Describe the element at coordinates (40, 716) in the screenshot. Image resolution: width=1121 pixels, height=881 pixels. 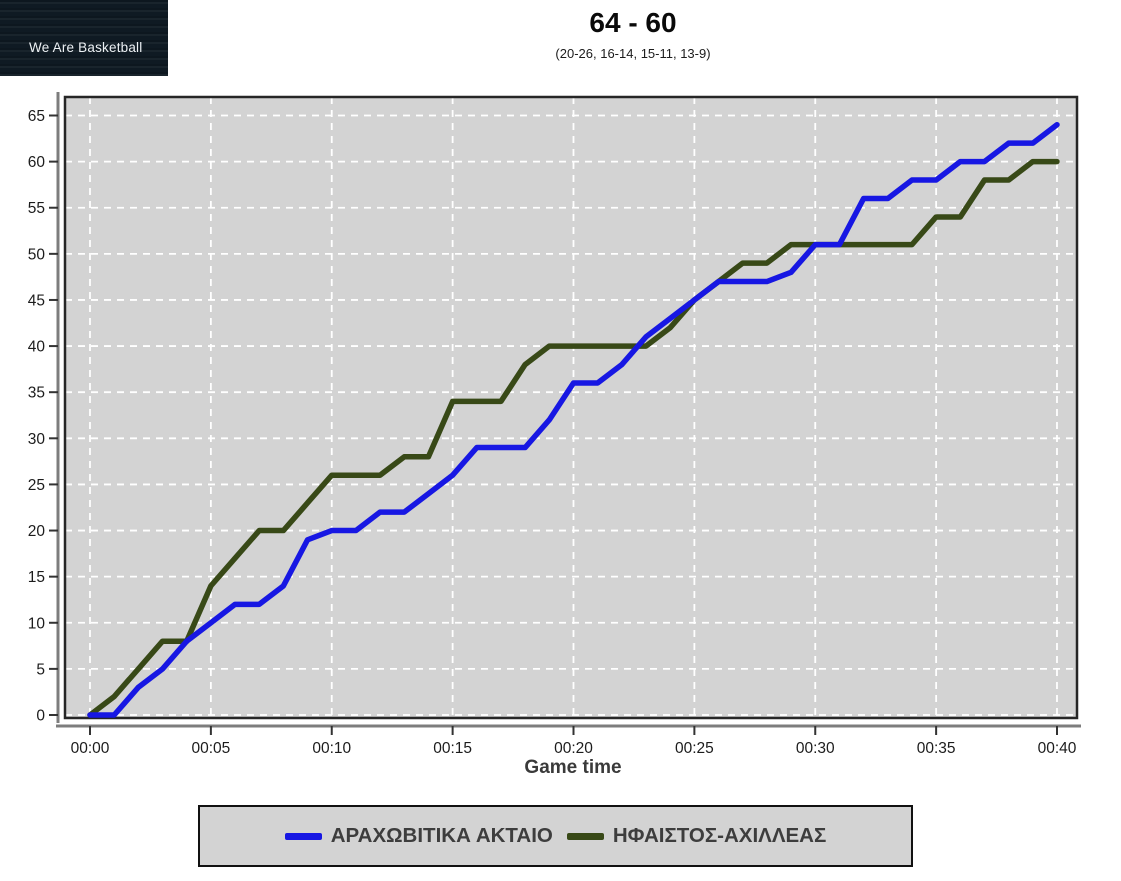
I see `svg-text: 0` at that location.